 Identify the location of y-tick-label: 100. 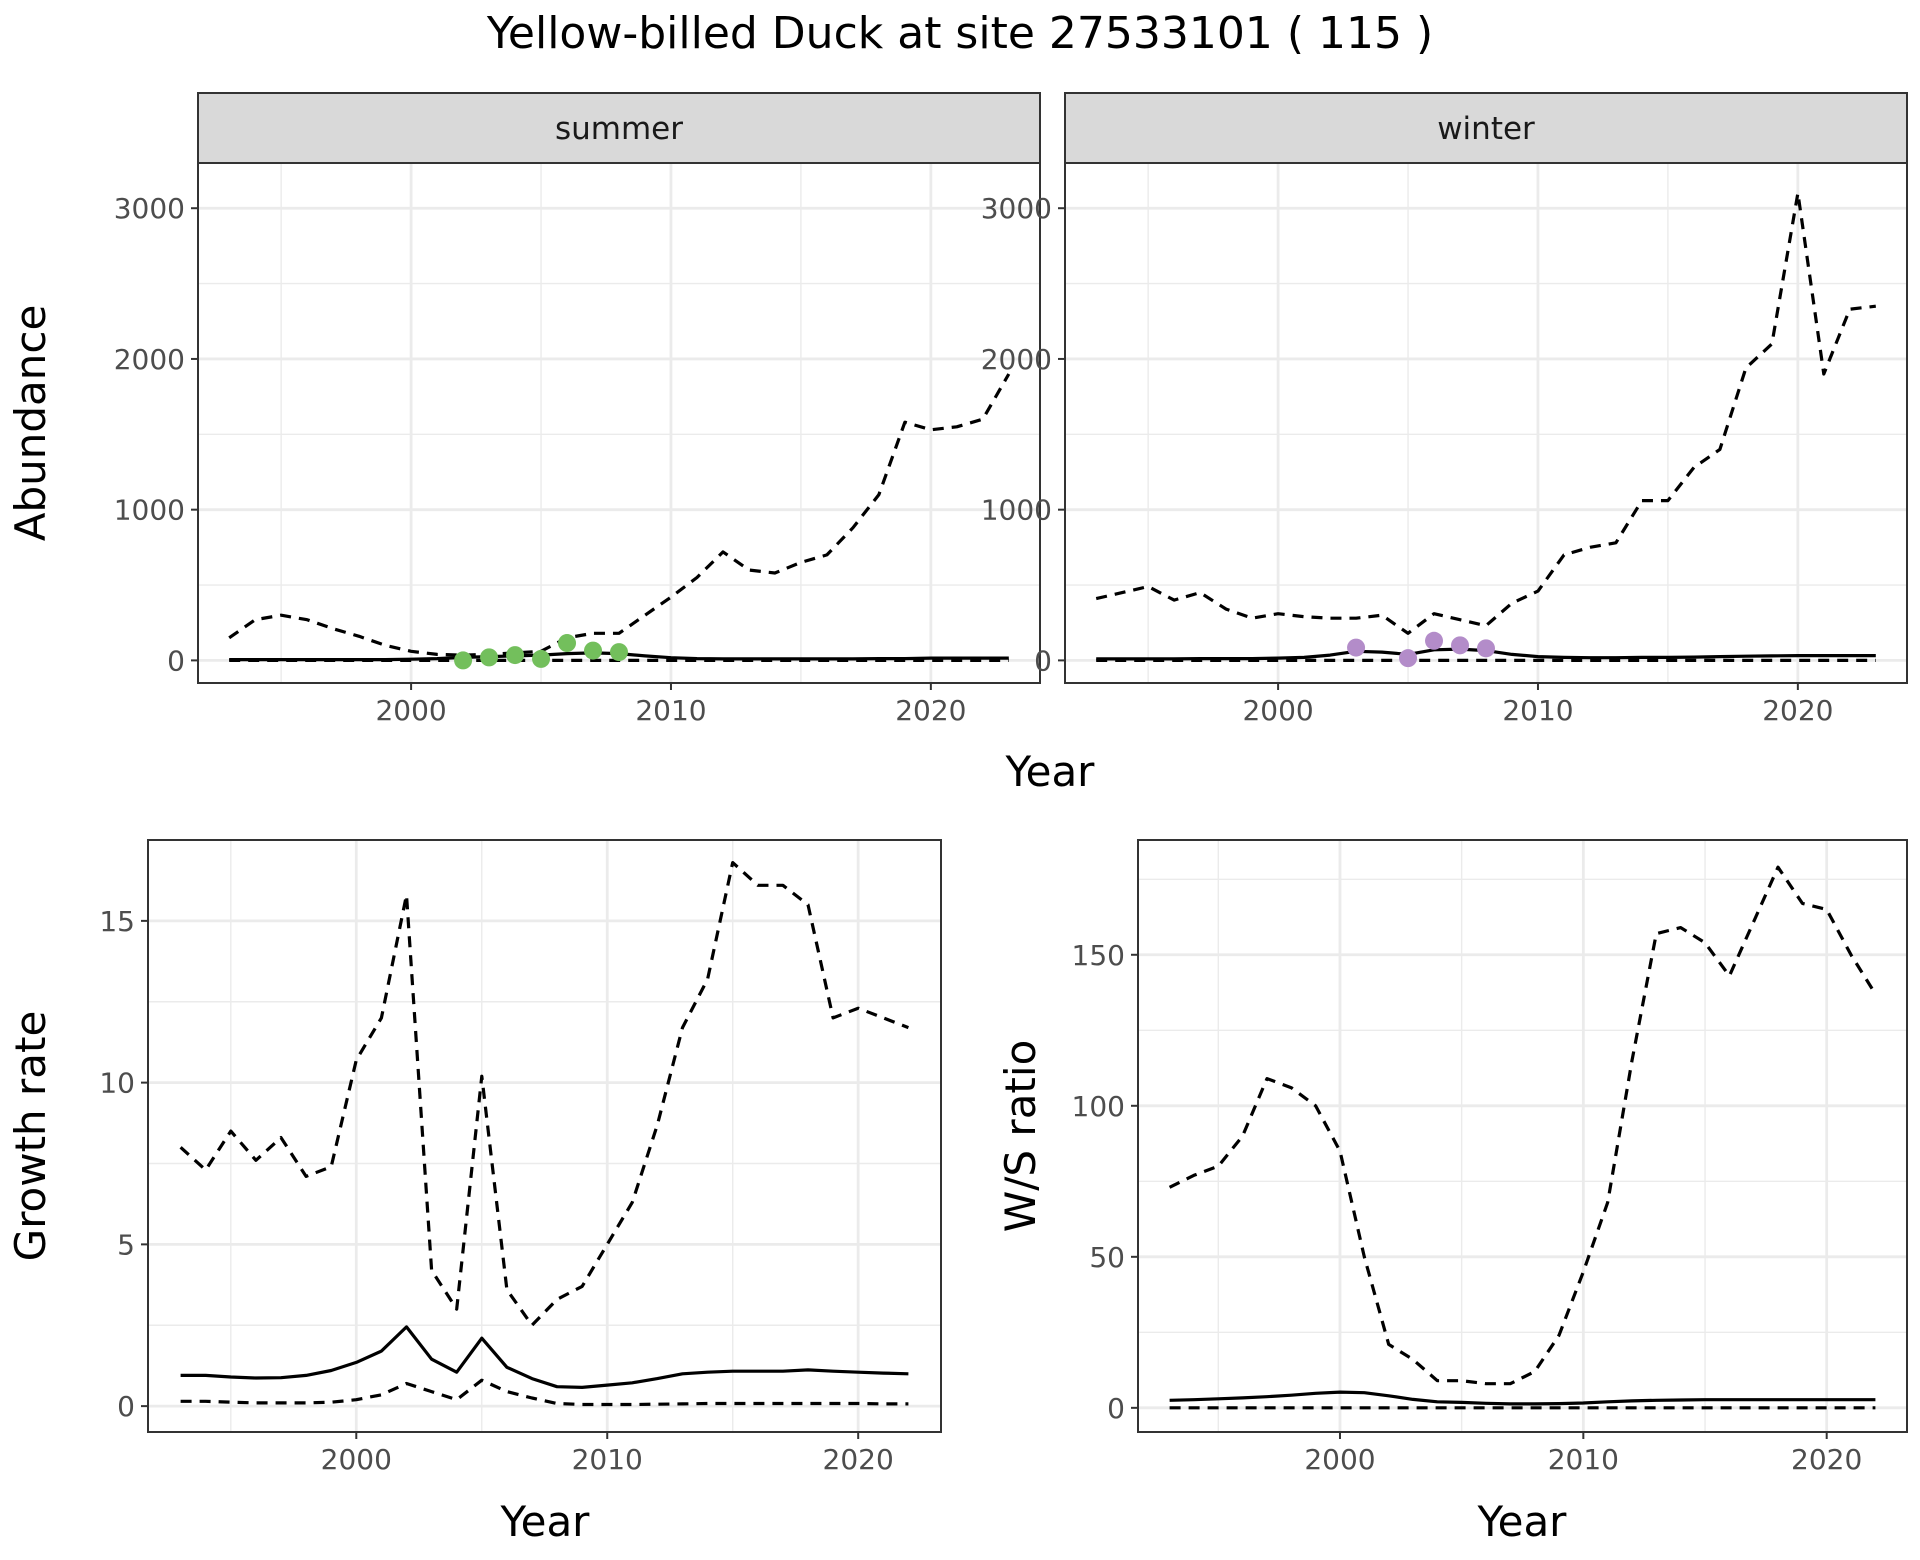
(1098, 1106).